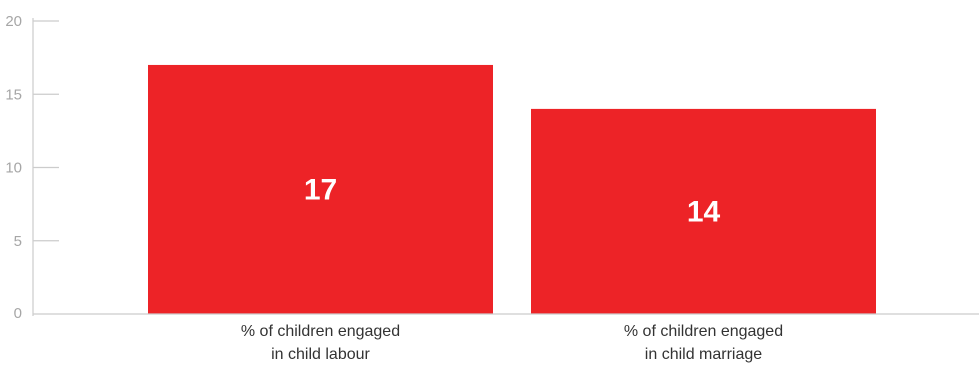 Image resolution: width=979 pixels, height=369 pixels. What do you see at coordinates (32, 167) in the screenshot?
I see `y-axis: 0 5 10 15 20` at bounding box center [32, 167].